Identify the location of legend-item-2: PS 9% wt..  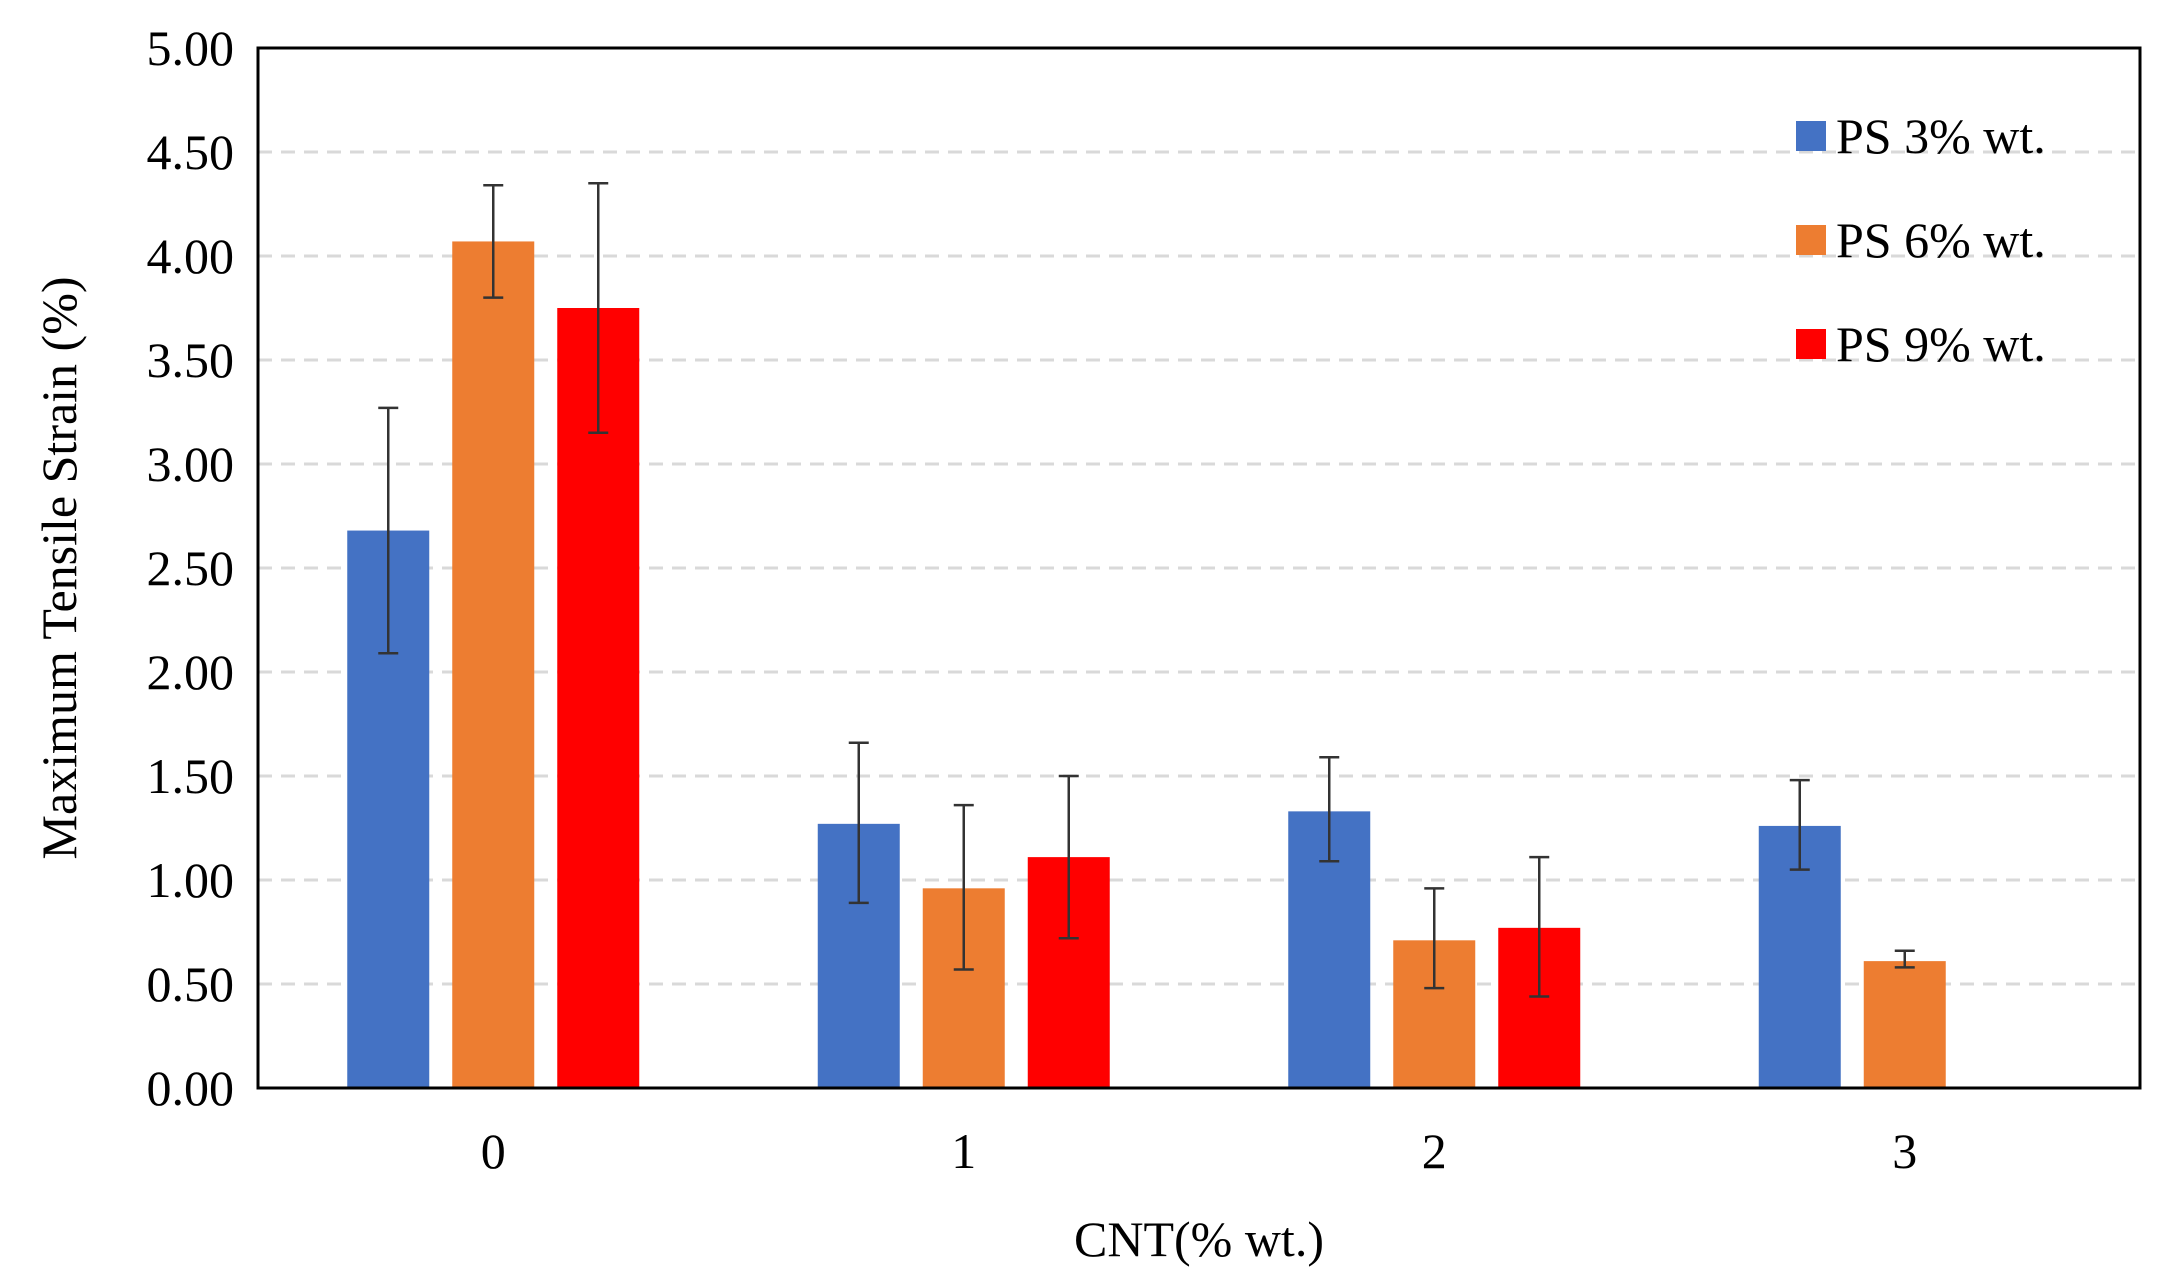
(1921, 344).